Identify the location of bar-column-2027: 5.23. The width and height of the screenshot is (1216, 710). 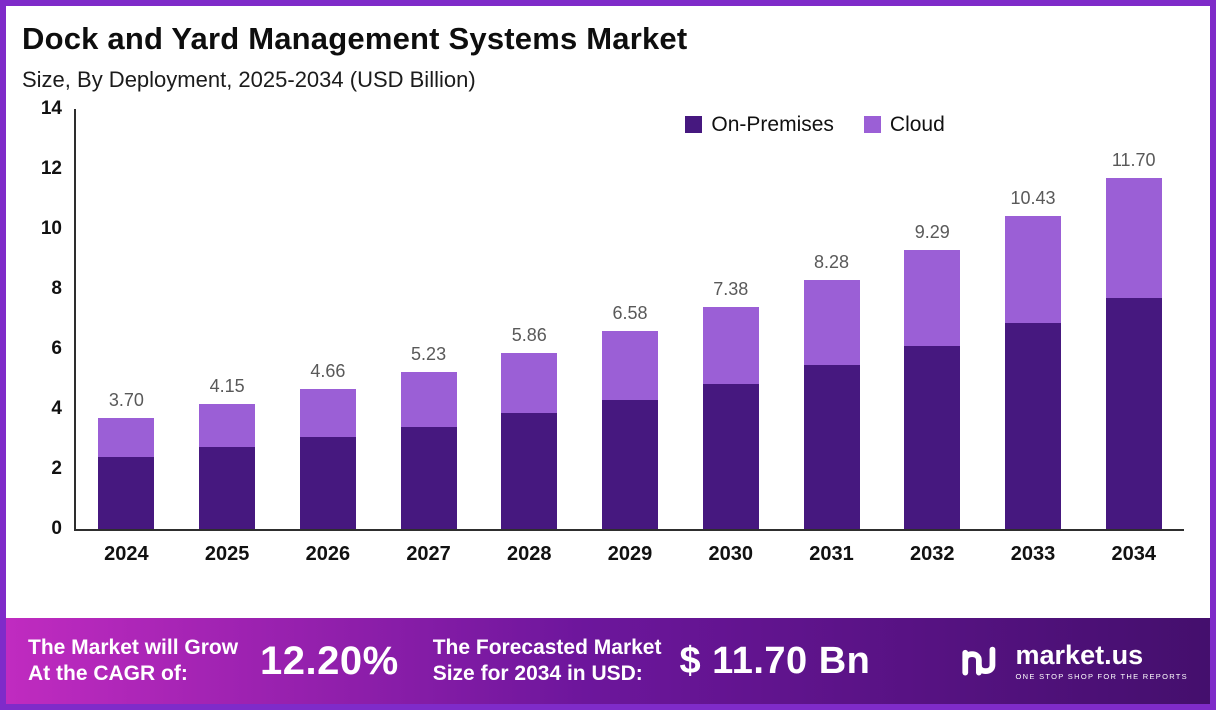
(428, 436).